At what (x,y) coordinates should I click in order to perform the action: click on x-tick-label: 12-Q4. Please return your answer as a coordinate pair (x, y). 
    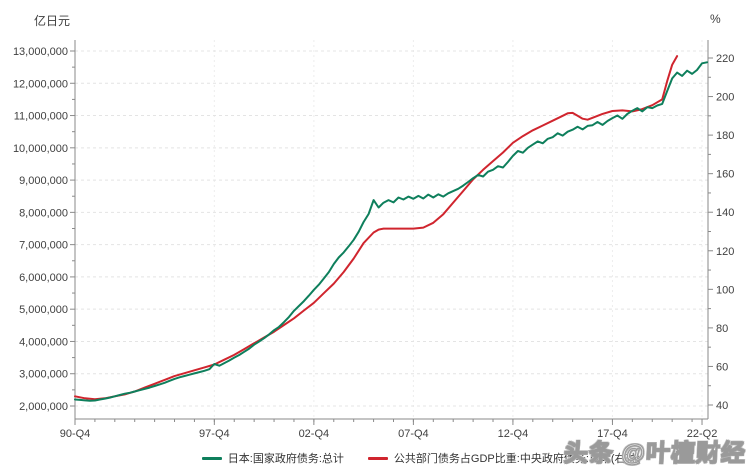
    Looking at the image, I should click on (513, 434).